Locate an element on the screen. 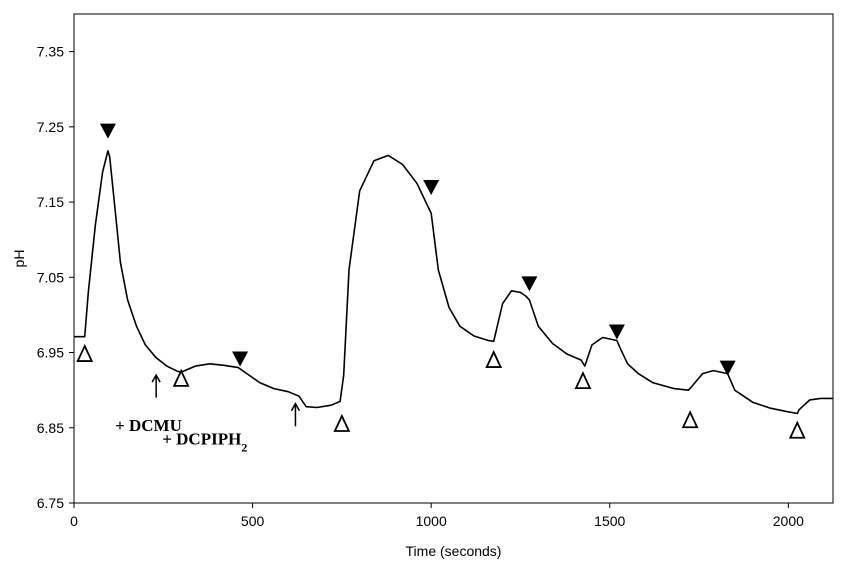  x-tick-label: 500 is located at coordinates (253, 521).